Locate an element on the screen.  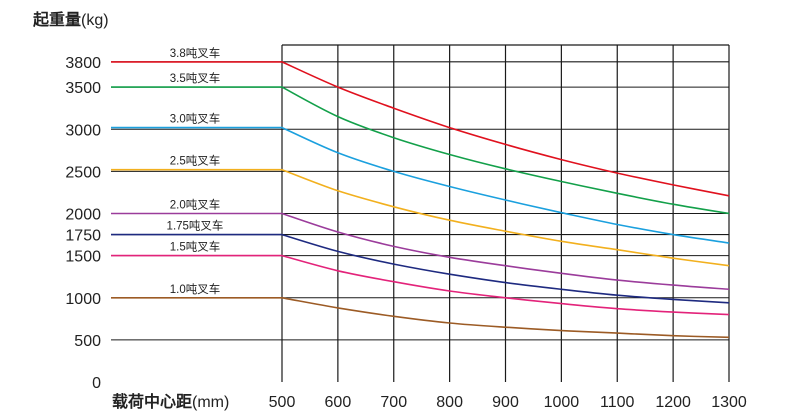
series-label-1: 3.5吨叉车 is located at coordinates (195, 78).